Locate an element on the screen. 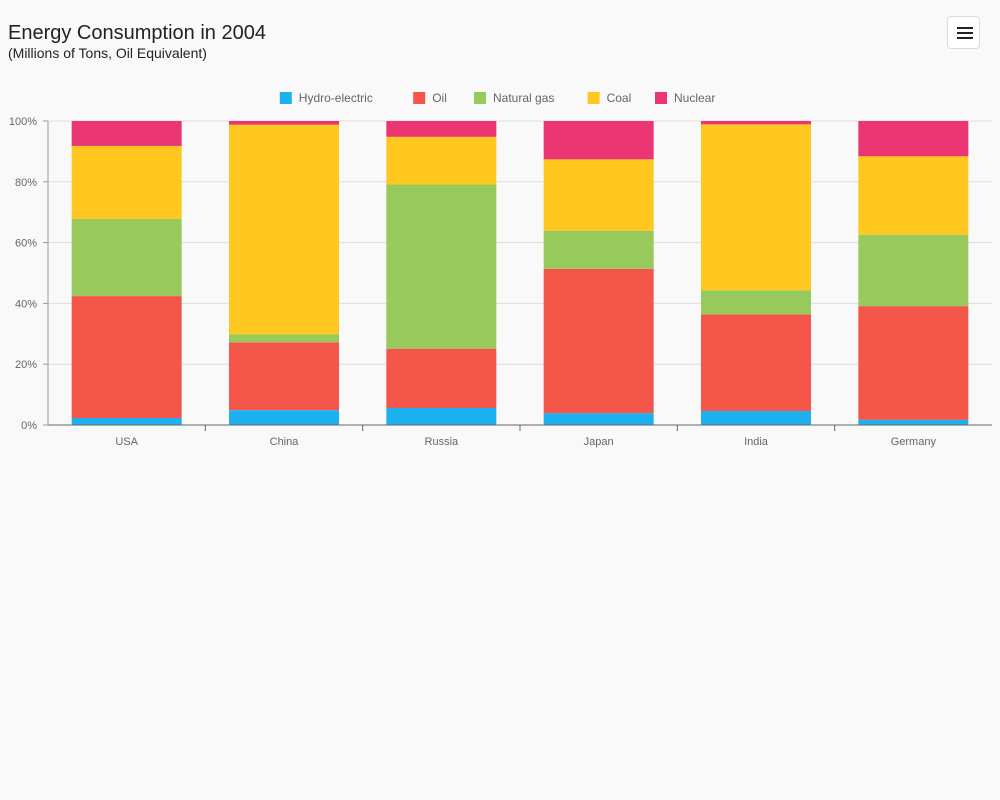  bar-segment-oil-usa is located at coordinates (126, 357).